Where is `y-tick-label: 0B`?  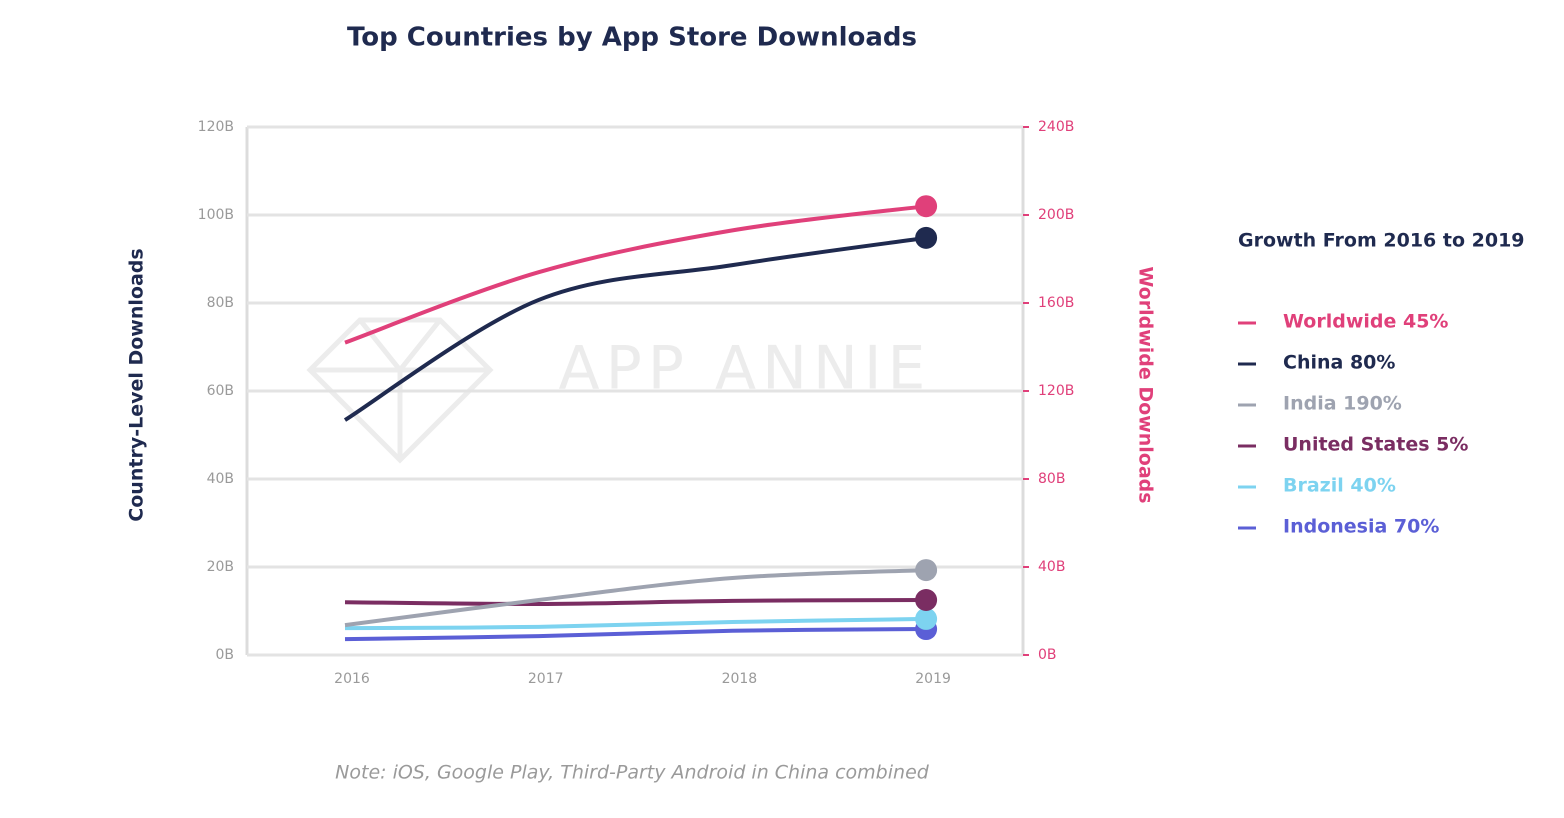
y-tick-label: 0B is located at coordinates (224, 655).